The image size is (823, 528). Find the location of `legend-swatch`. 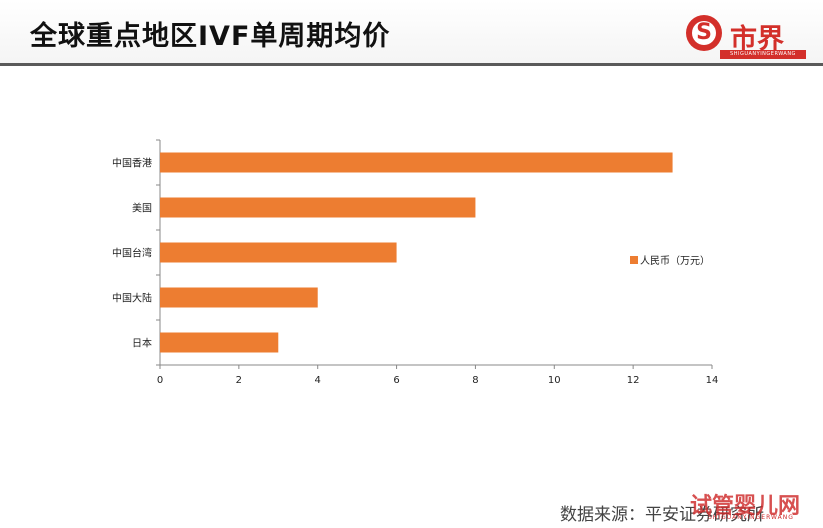

legend-swatch is located at coordinates (634, 260).